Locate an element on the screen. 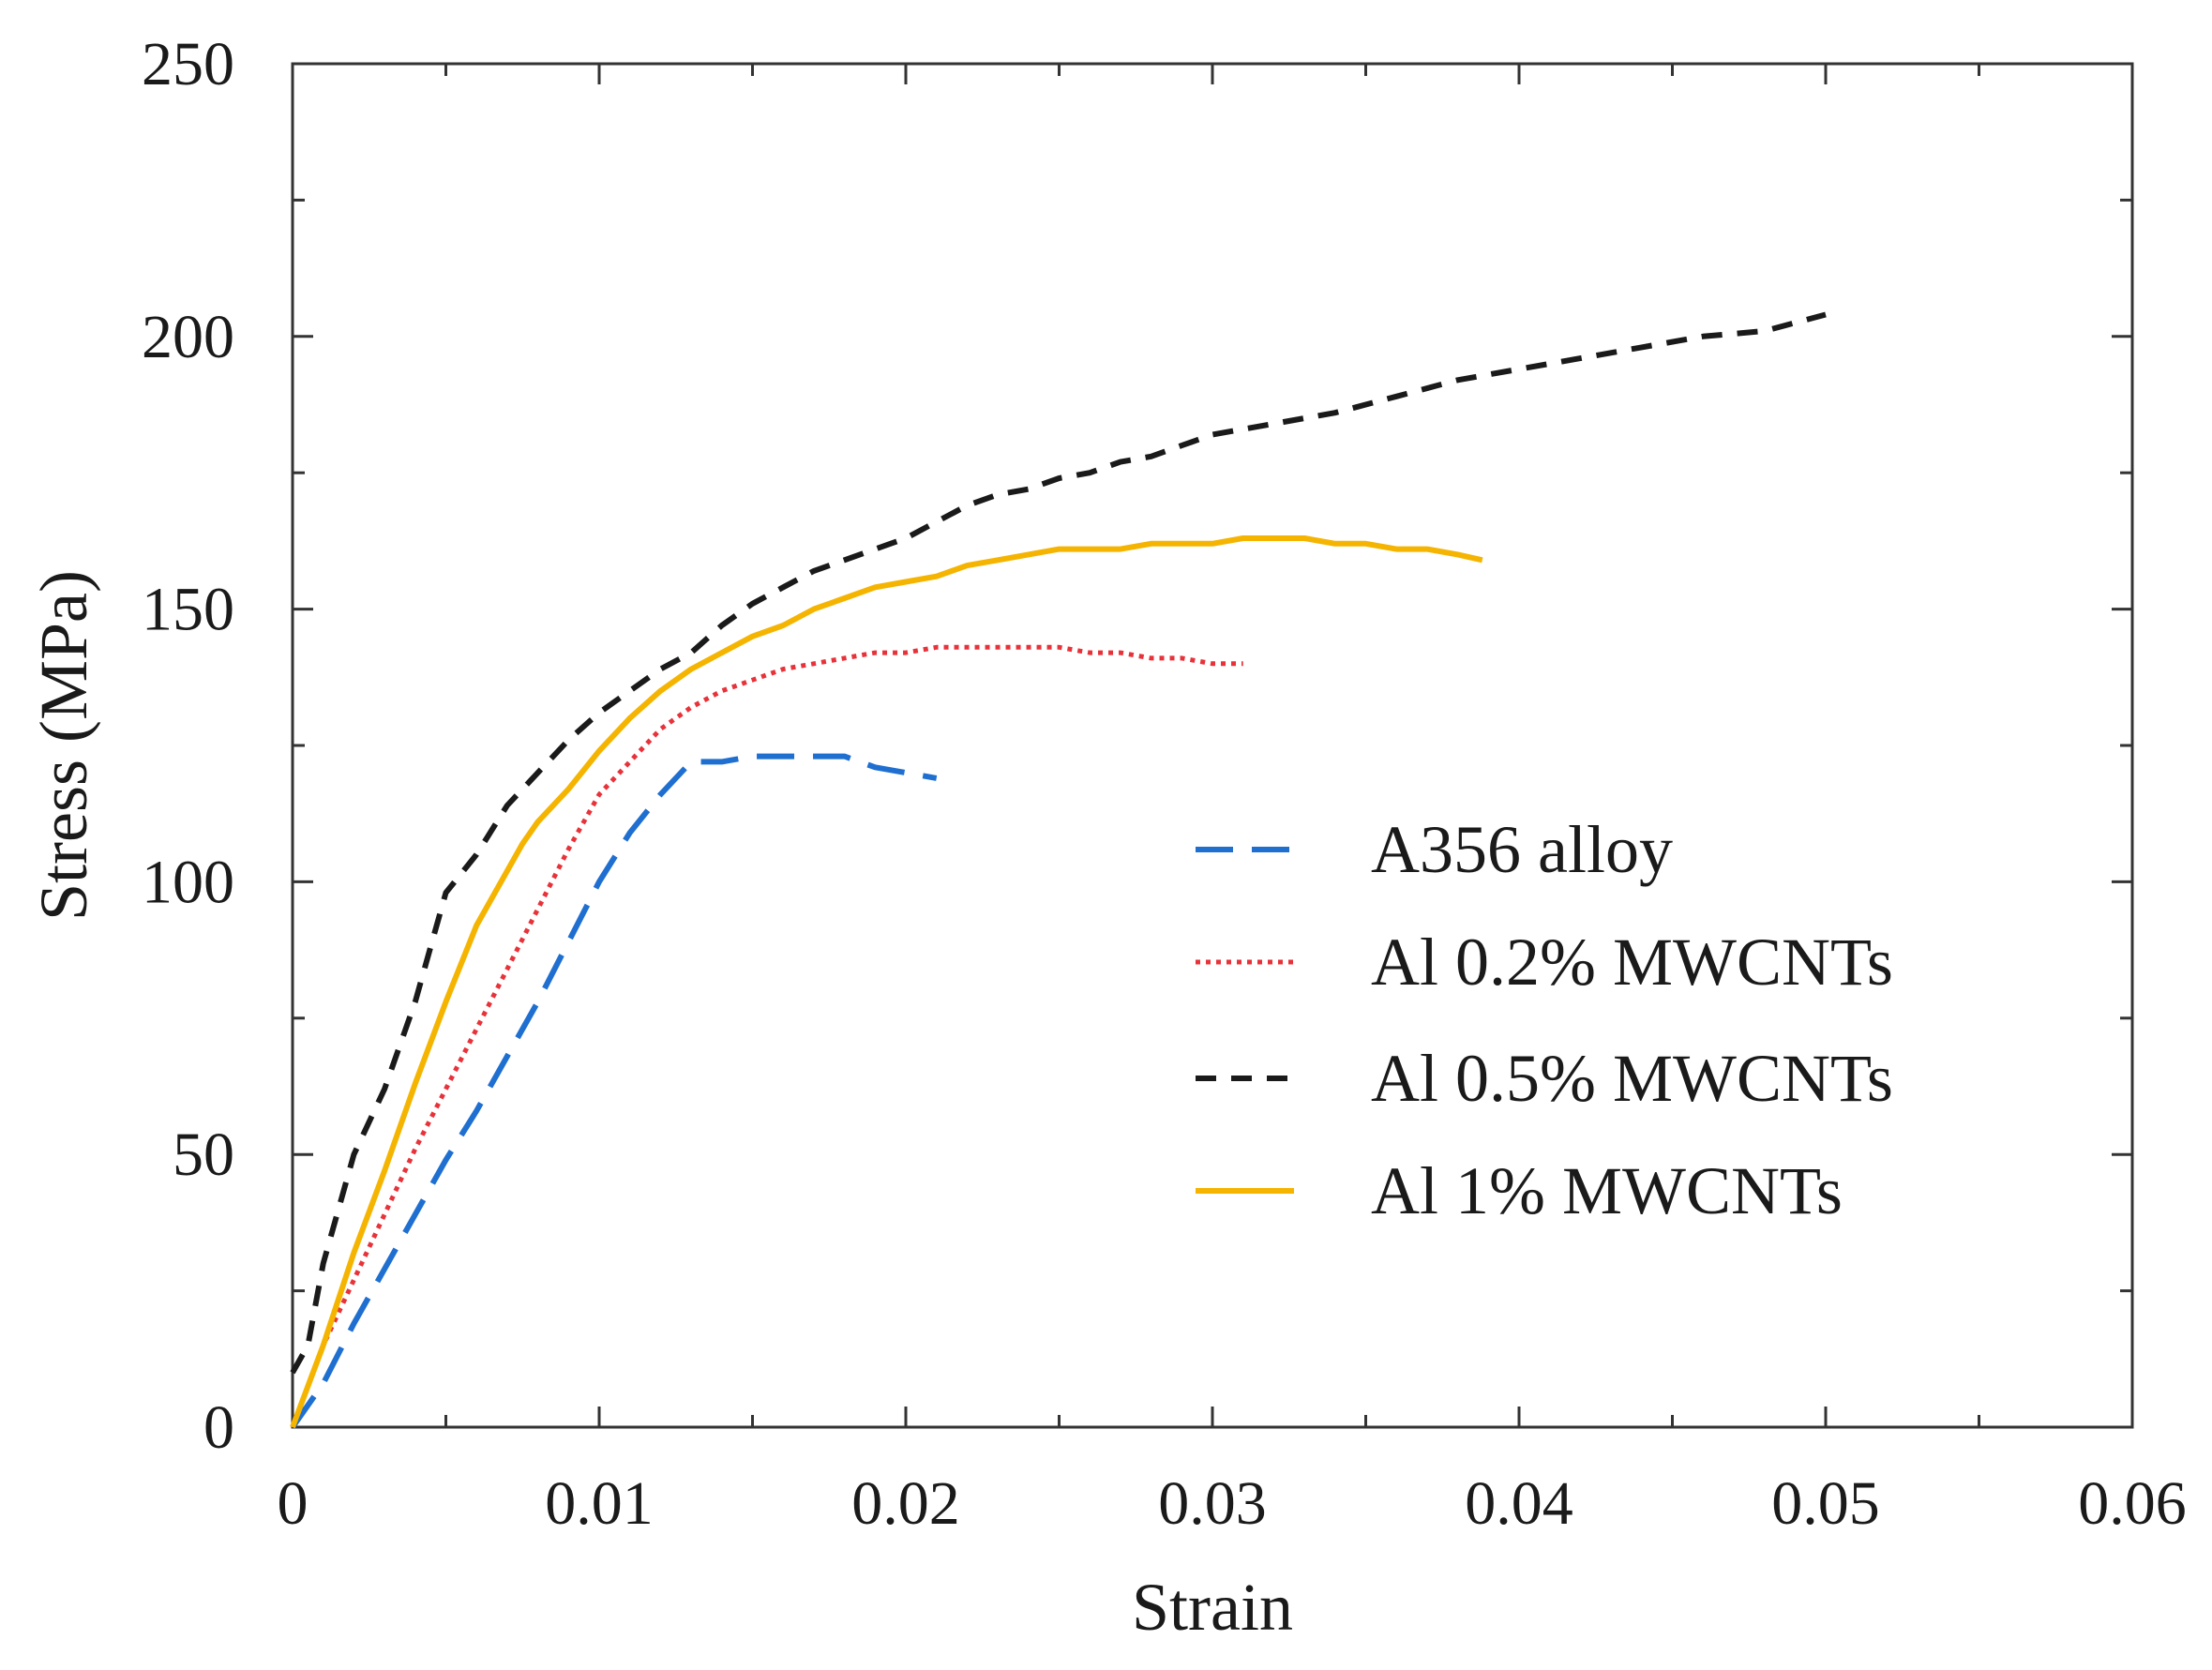  x-axis-title: Strain is located at coordinates (1212, 1607).